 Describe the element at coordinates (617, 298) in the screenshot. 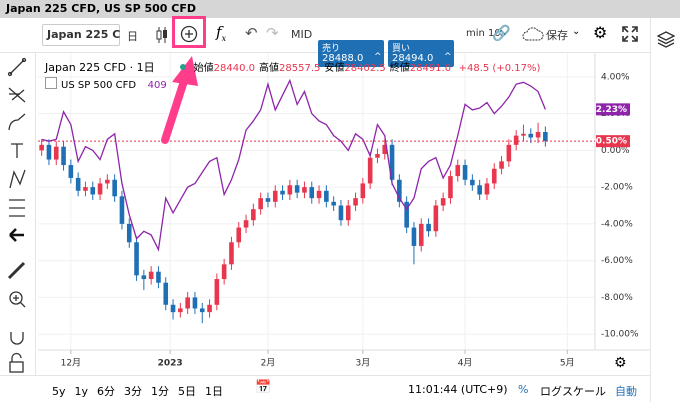

I see `y-tick-label: -8.00%` at that location.